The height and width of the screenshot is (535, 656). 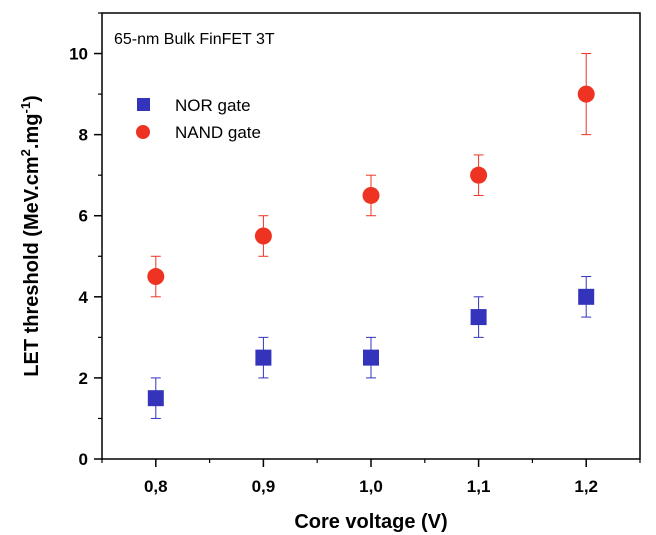 What do you see at coordinates (370, 522) in the screenshot?
I see `x-axis-title: Core voltage (V)` at bounding box center [370, 522].